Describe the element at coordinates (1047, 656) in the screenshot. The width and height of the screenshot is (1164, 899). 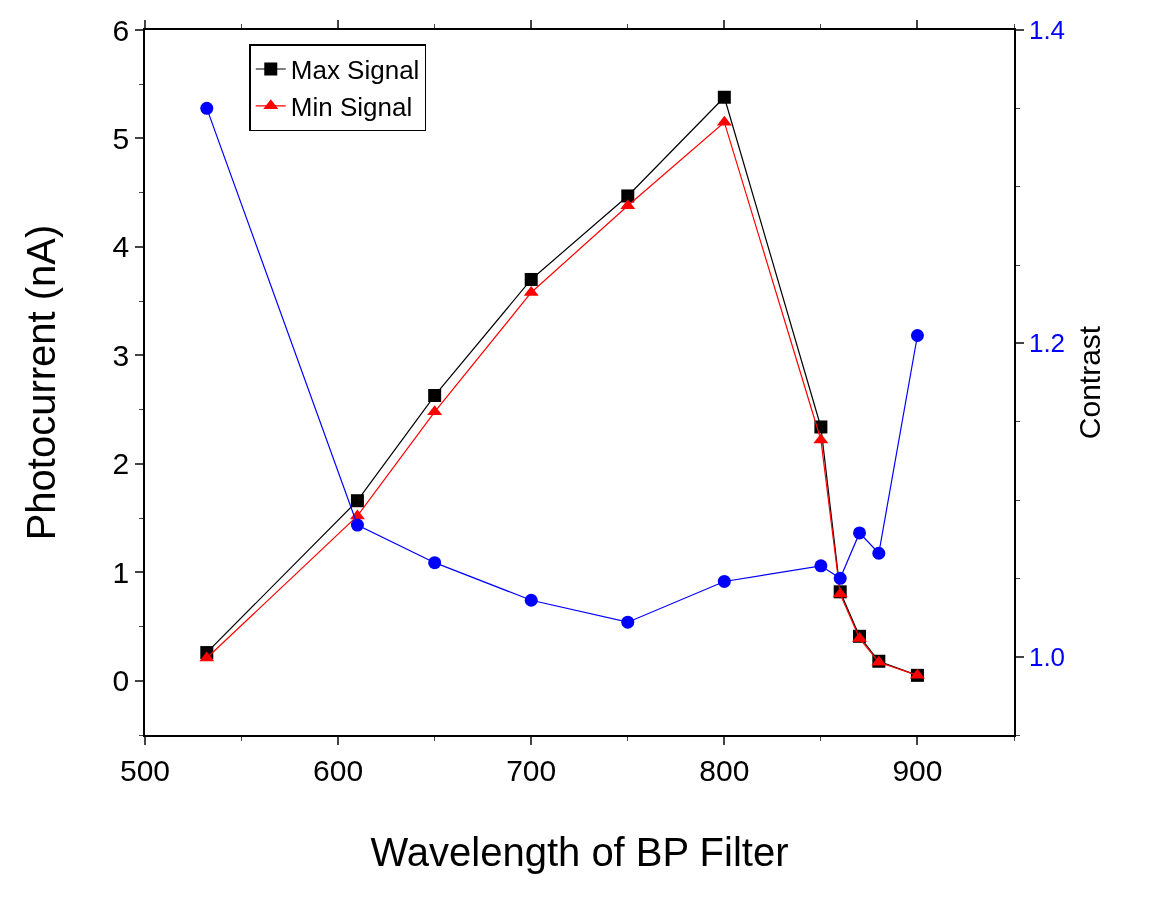
I see `y2-tick-label: 1.0` at that location.